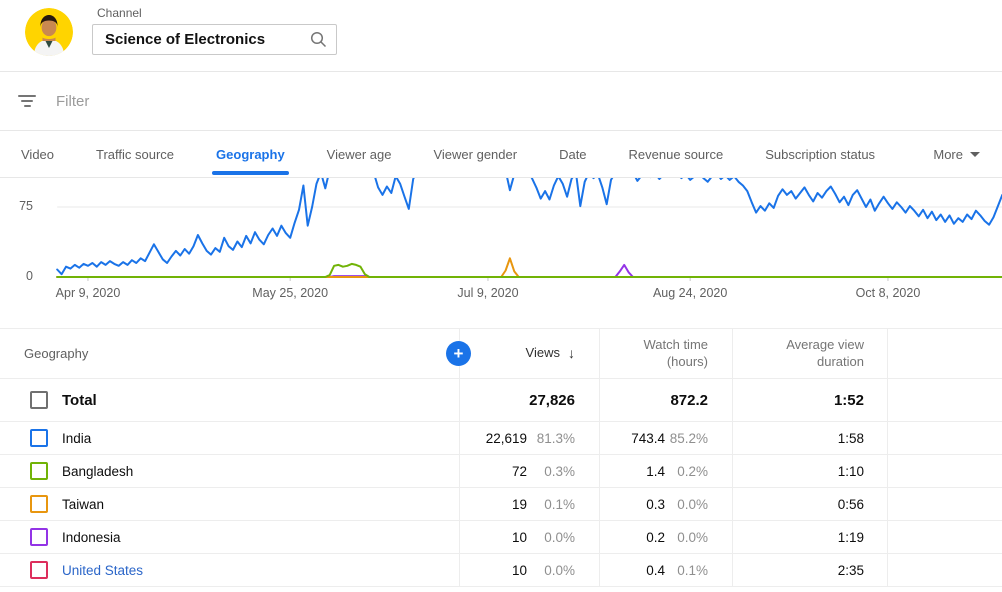  What do you see at coordinates (529, 353) in the screenshot?
I see `column-header-views: Views ↓` at bounding box center [529, 353].